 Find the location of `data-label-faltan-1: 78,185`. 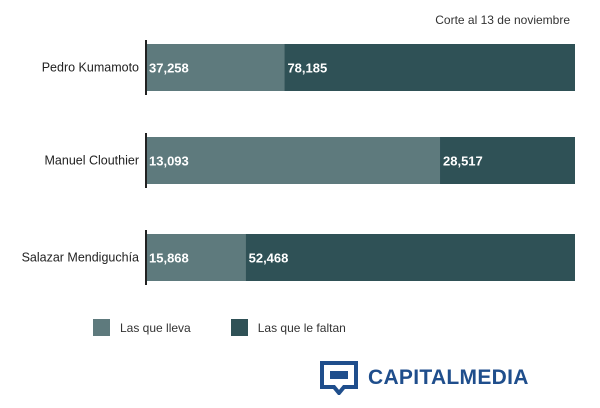

data-label-faltan-1: 78,185 is located at coordinates (307, 68).